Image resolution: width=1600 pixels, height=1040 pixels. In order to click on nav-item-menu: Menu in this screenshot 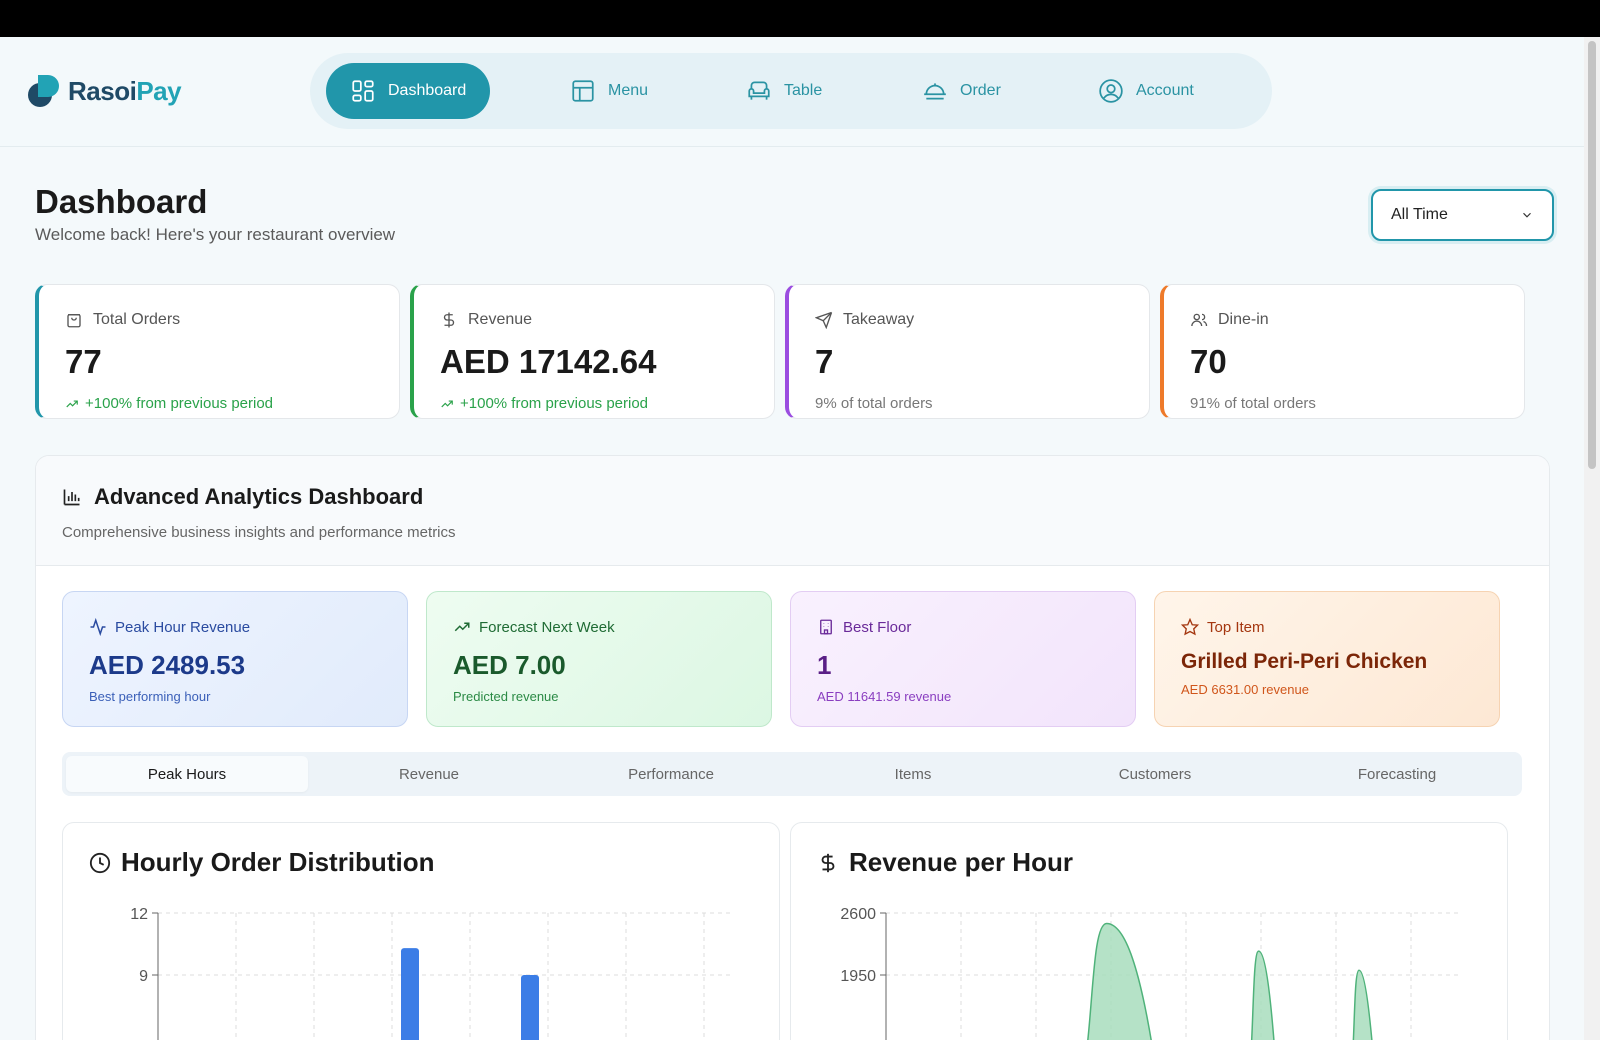, I will do `click(609, 91)`.